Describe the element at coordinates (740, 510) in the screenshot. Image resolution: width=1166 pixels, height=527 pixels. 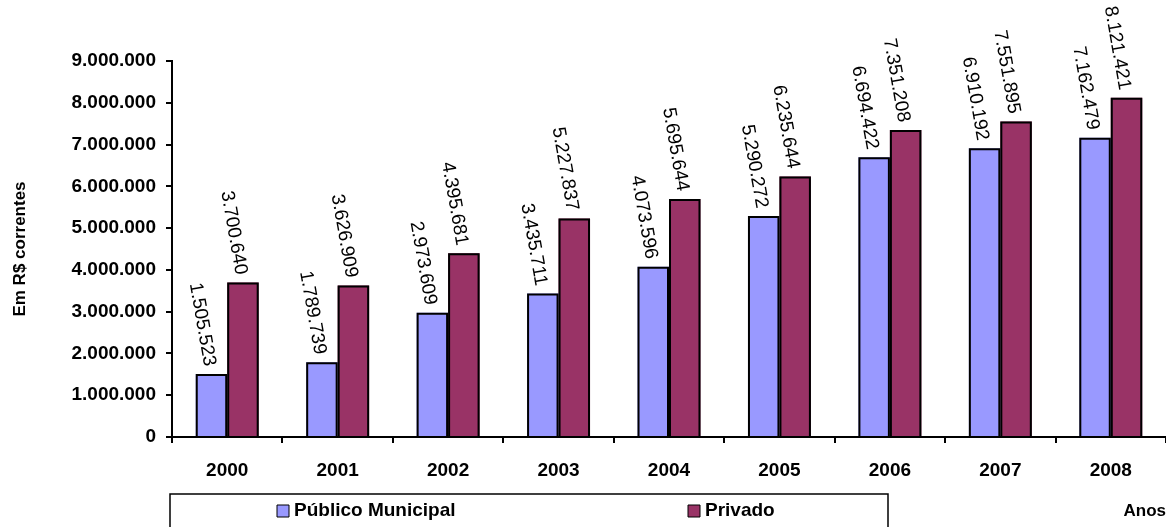
I see `legend-label: Privado` at that location.